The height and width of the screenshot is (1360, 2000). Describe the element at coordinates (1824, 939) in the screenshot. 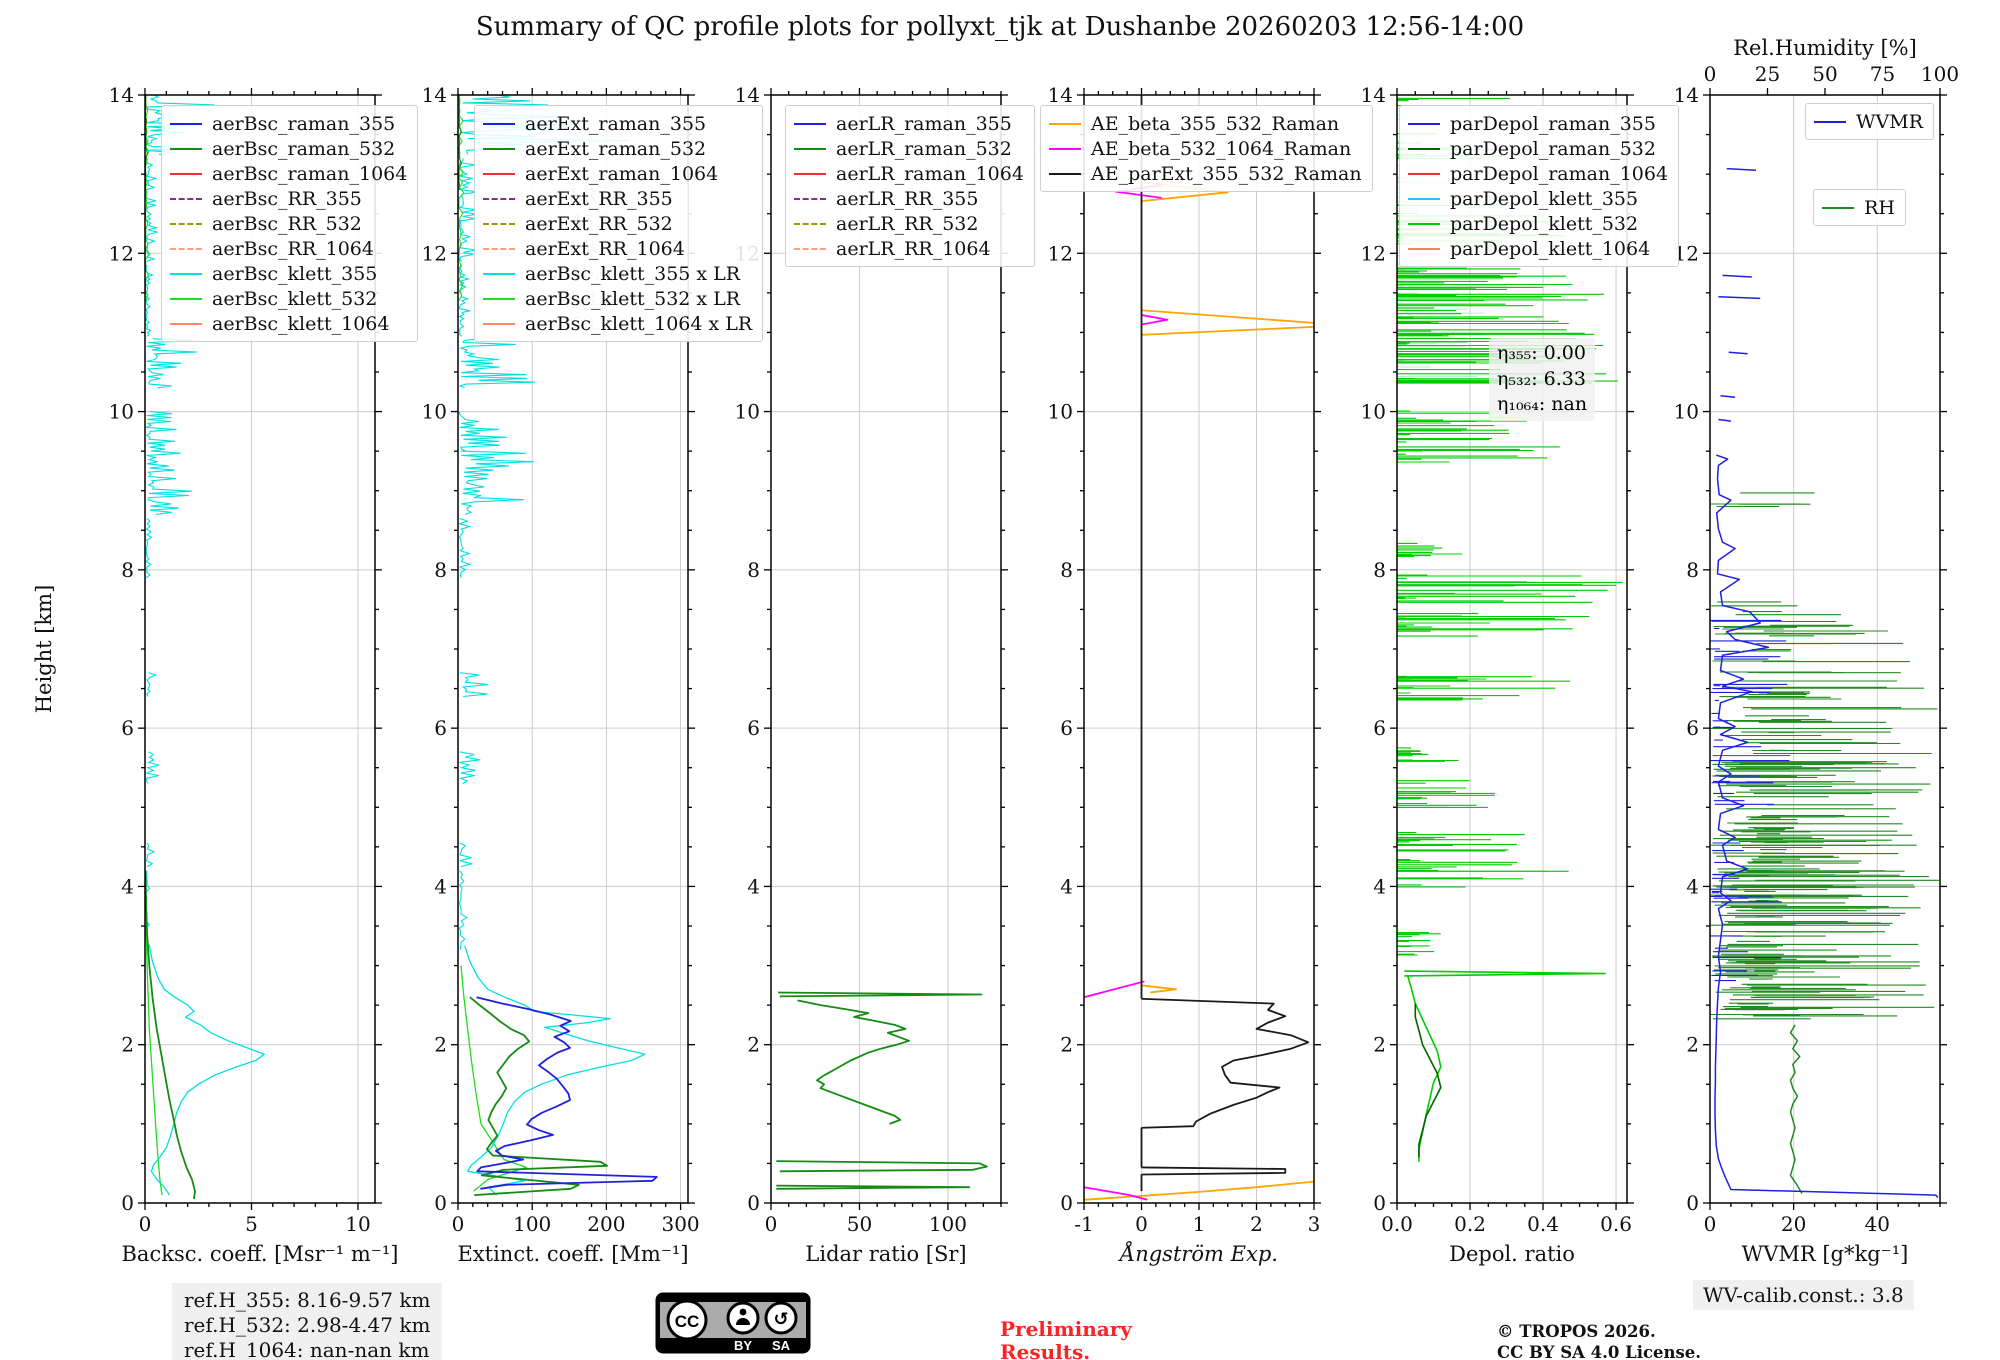

I see `noise-rh-n1` at that location.